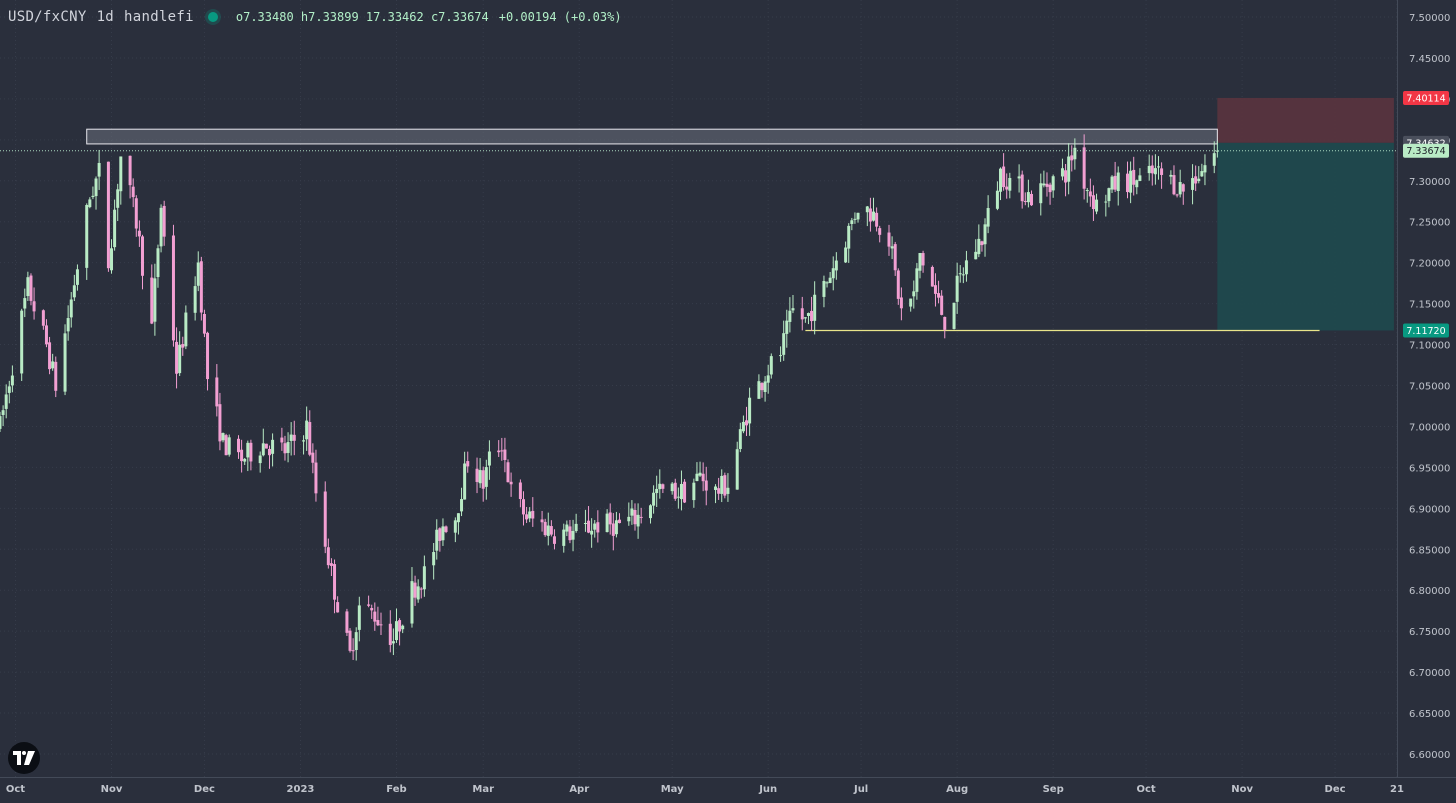 This screenshot has height=803, width=1456. I want to click on x-tick-label: Jun, so click(767, 789).